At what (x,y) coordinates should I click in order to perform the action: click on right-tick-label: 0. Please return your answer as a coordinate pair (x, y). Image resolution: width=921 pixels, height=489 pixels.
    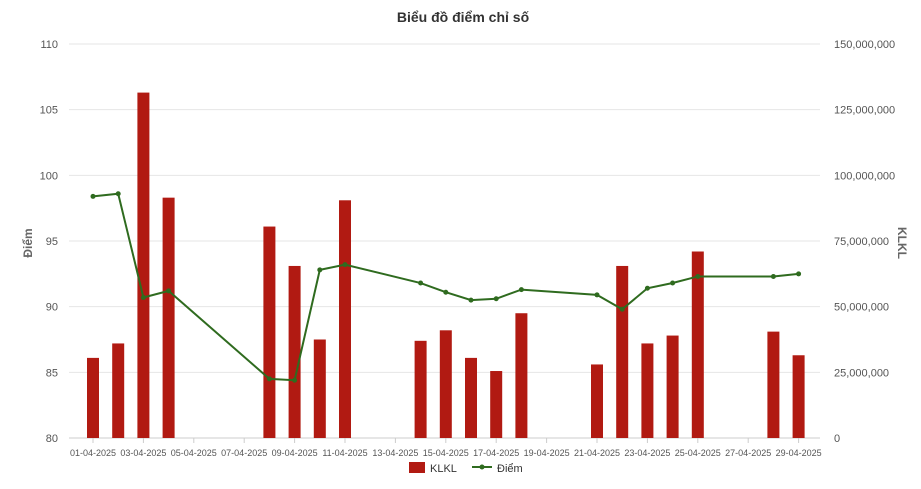
    Looking at the image, I should click on (837, 439).